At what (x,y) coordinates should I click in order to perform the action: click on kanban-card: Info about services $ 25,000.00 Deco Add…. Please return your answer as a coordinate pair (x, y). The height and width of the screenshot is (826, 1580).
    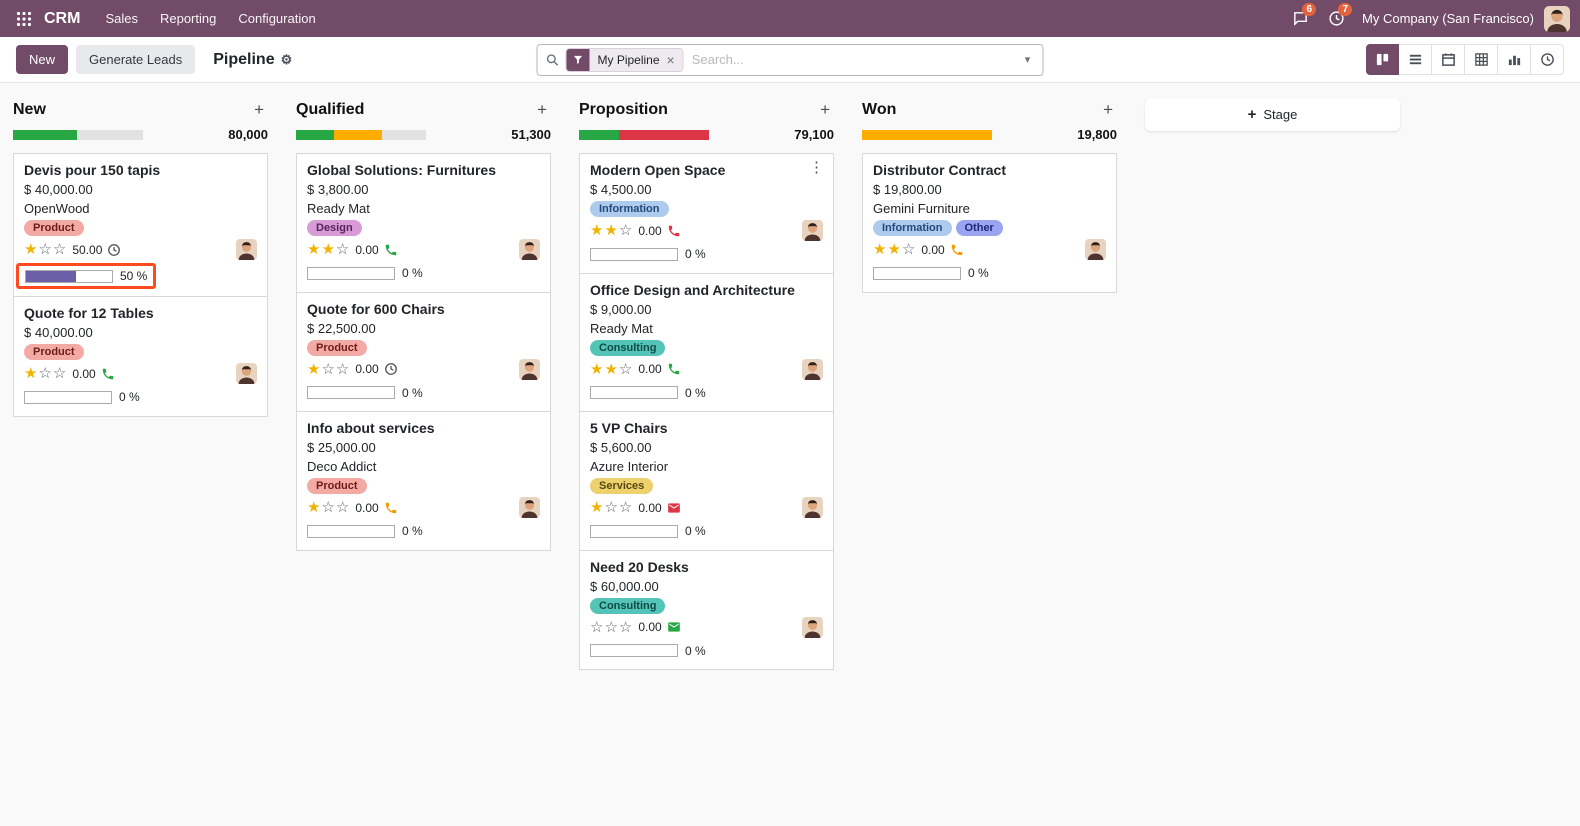
    Looking at the image, I should click on (423, 481).